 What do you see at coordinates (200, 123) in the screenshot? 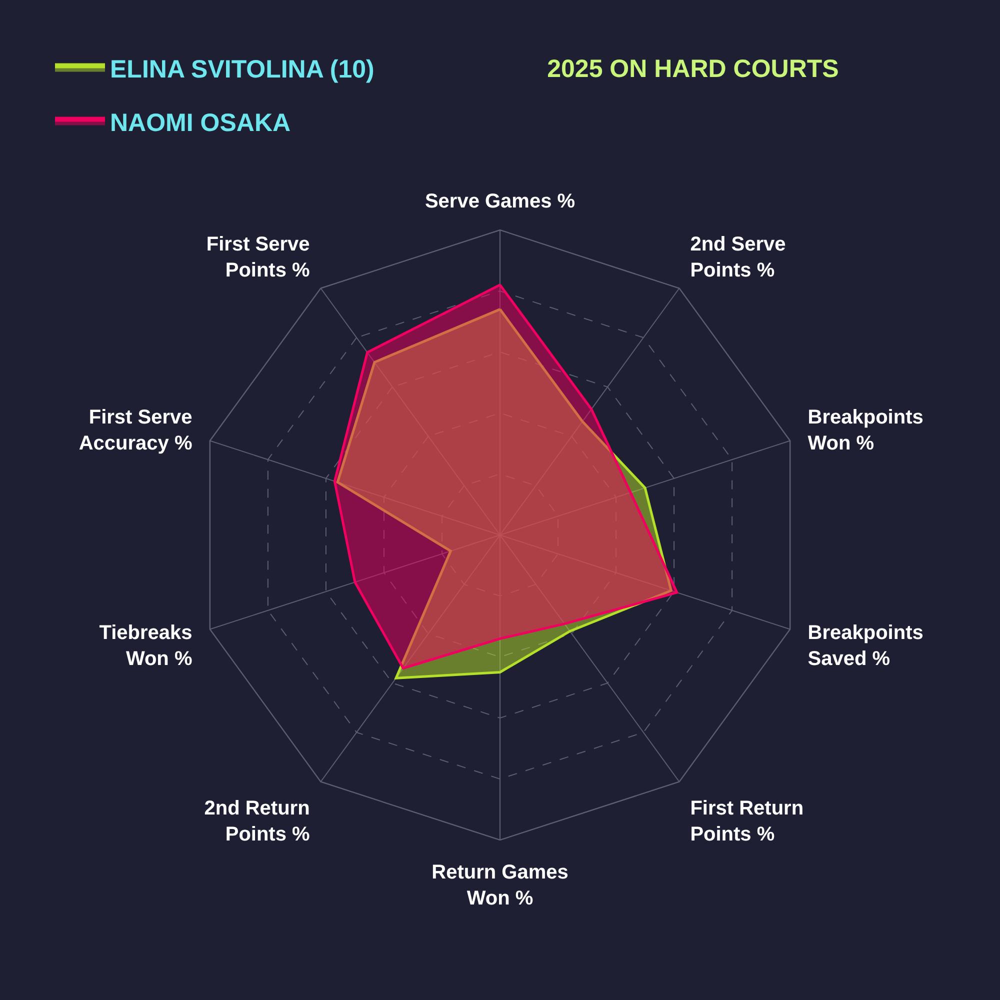
I see `legend-label: NAOMI OSAKA` at bounding box center [200, 123].